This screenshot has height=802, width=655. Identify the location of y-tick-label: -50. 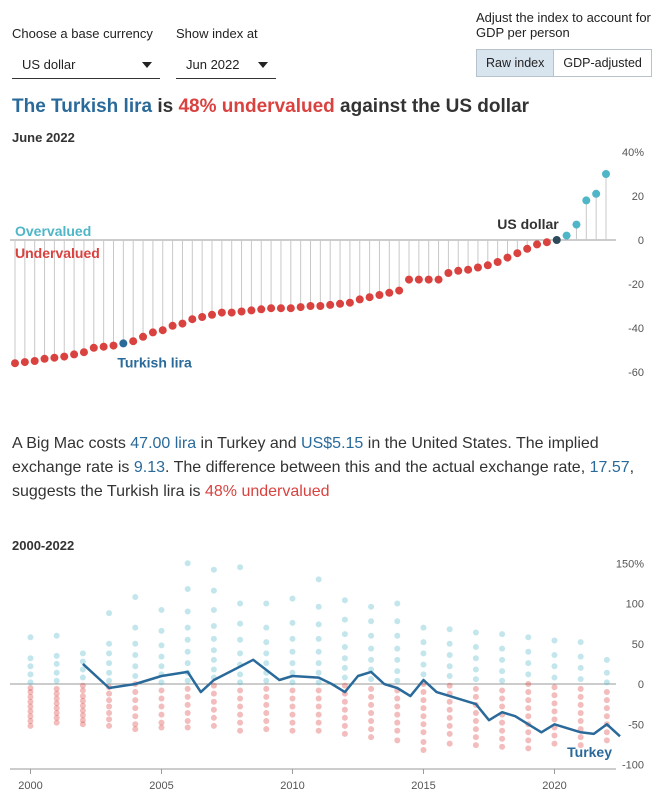
(636, 725).